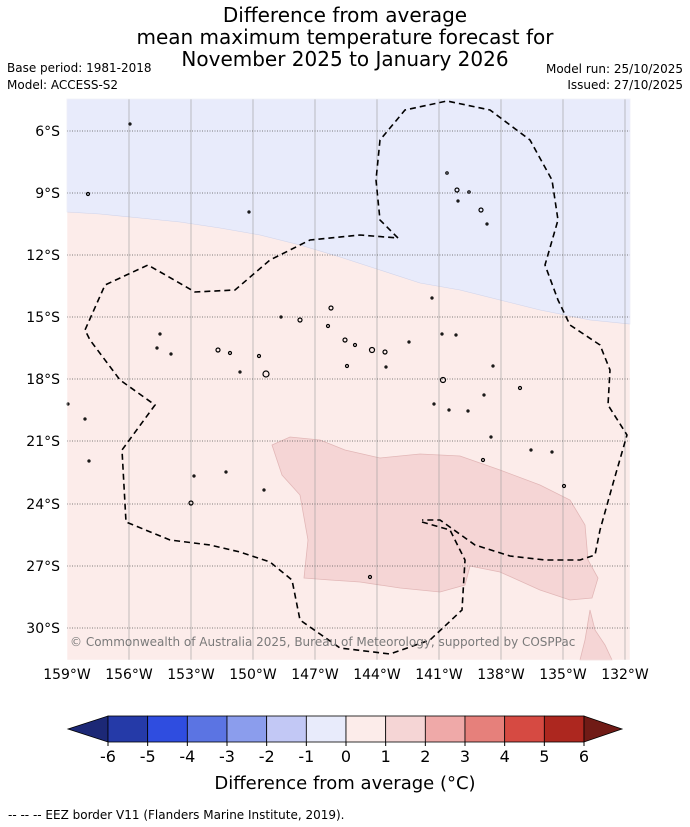  What do you see at coordinates (63, 85) in the screenshot?
I see `model-name: Model: ACCESS-S2` at bounding box center [63, 85].